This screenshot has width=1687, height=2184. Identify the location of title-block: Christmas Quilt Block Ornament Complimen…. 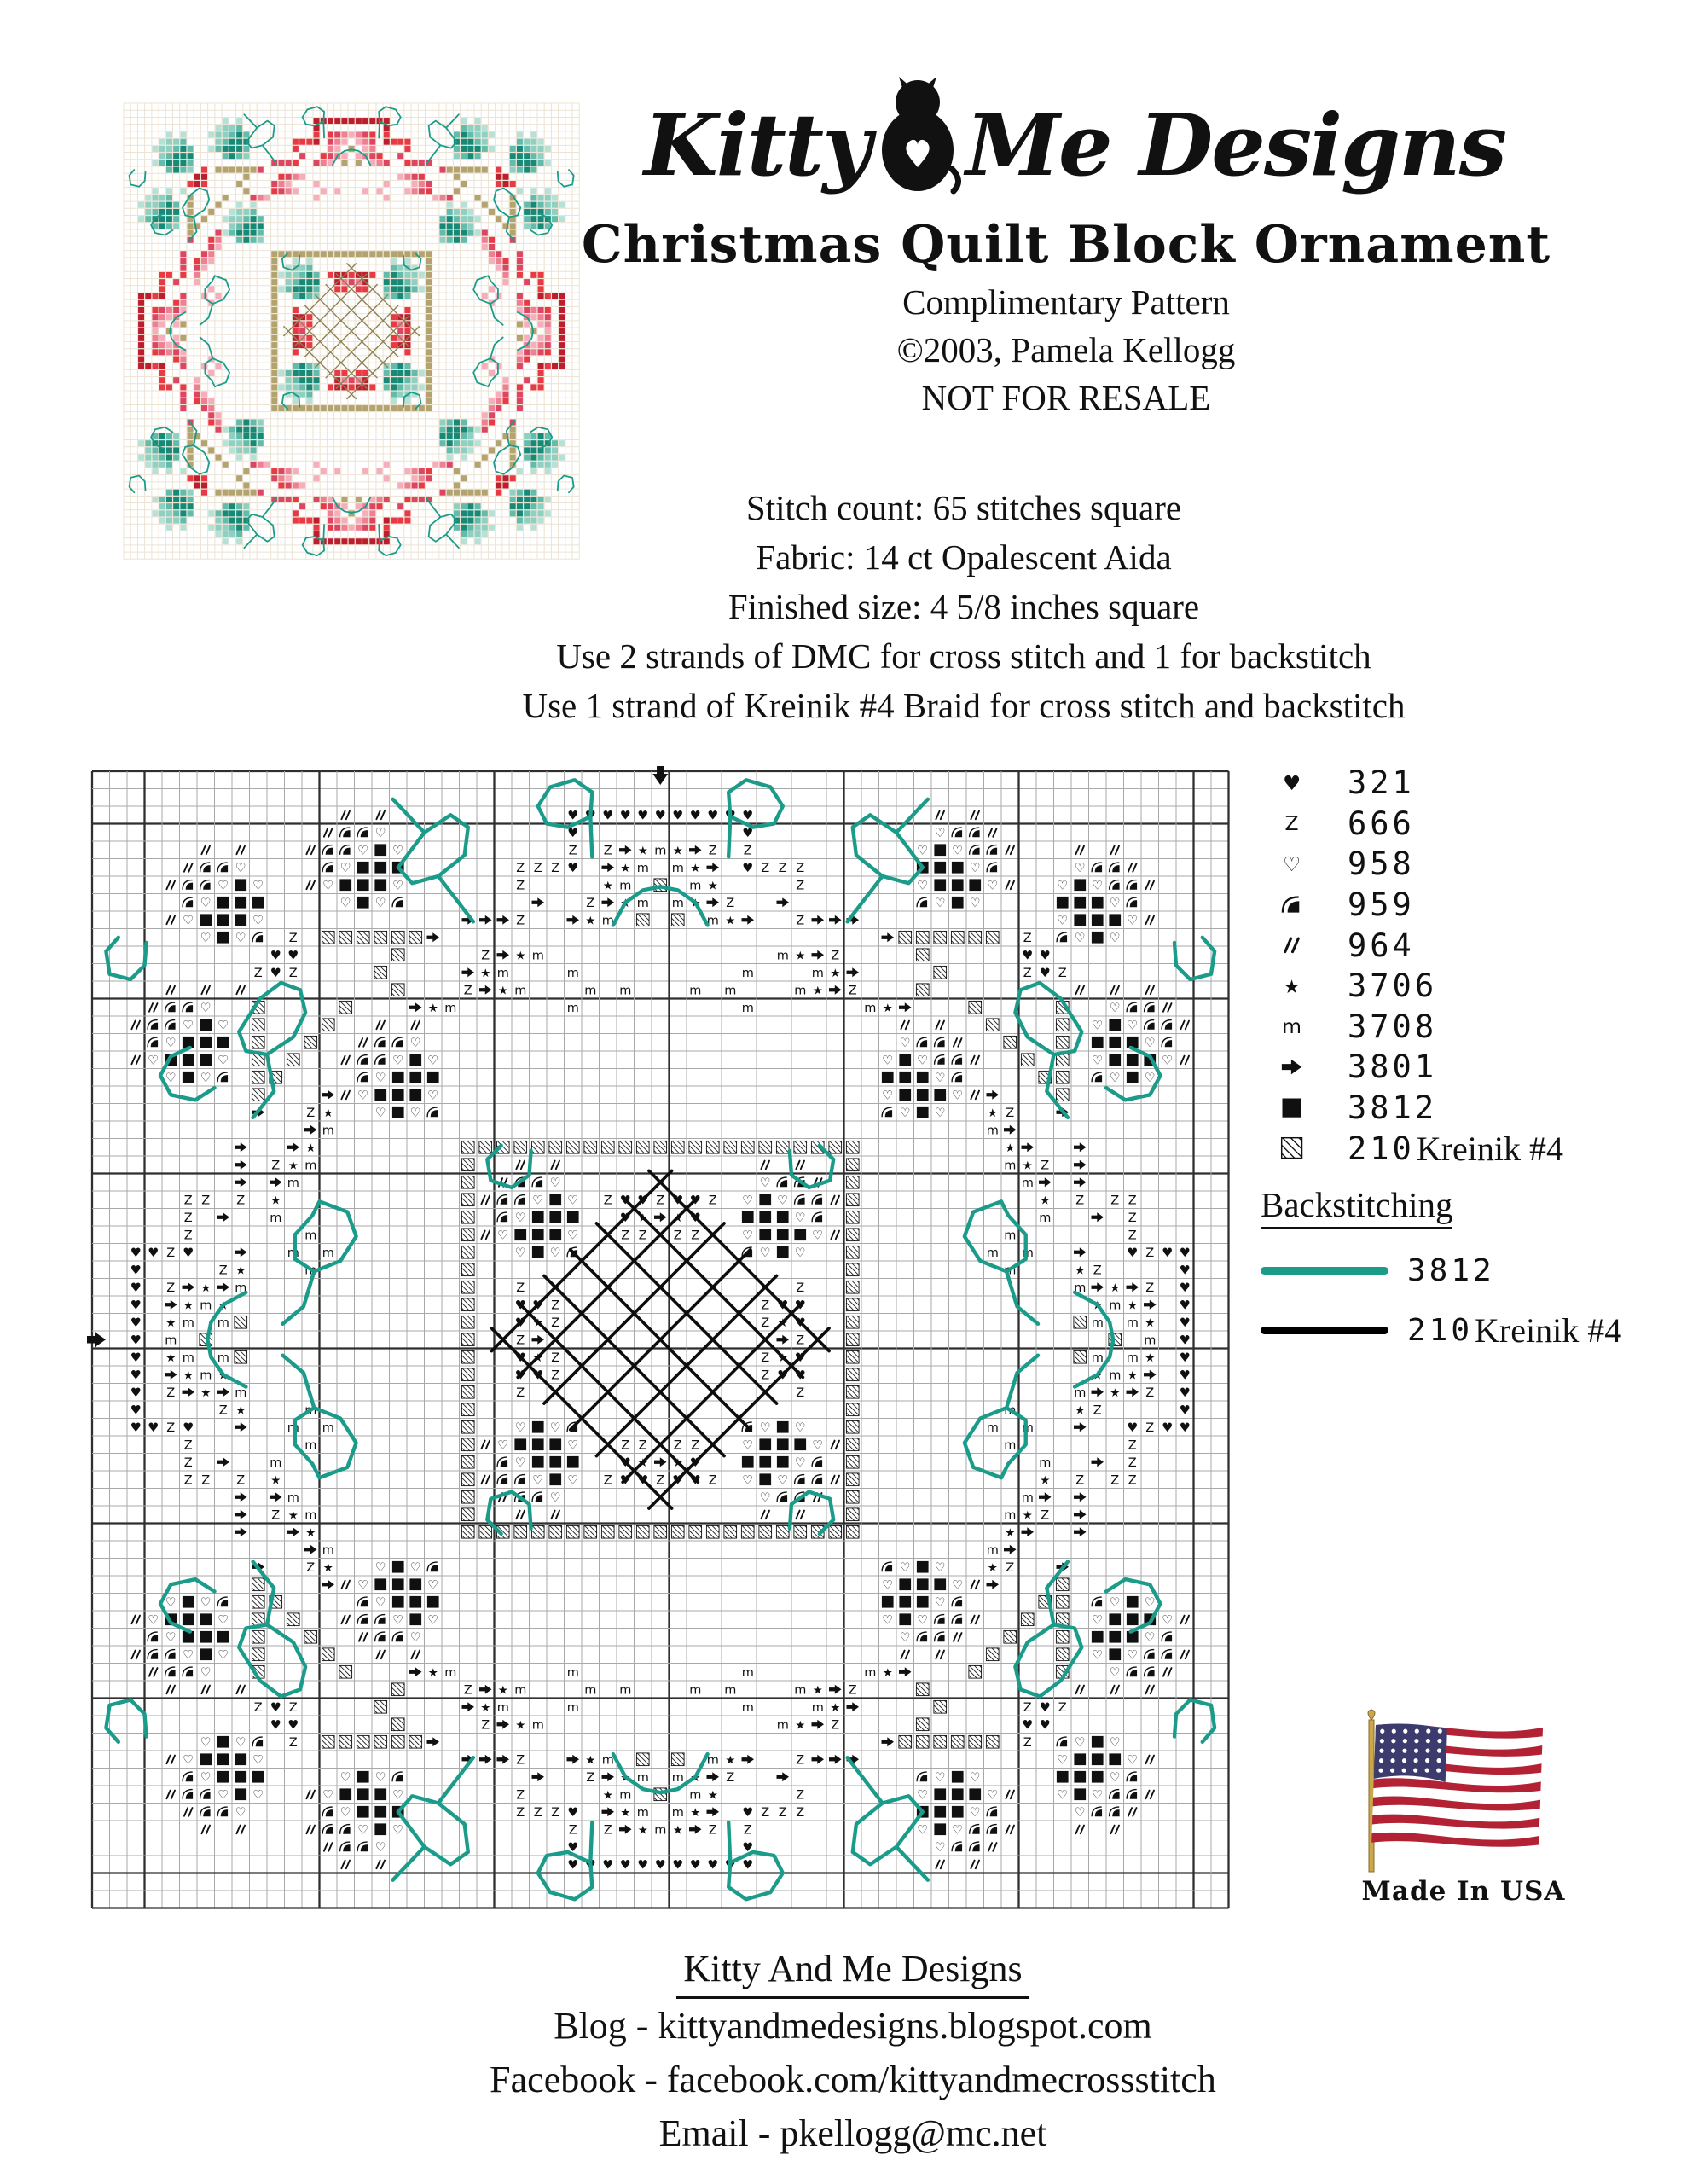
(1066, 316).